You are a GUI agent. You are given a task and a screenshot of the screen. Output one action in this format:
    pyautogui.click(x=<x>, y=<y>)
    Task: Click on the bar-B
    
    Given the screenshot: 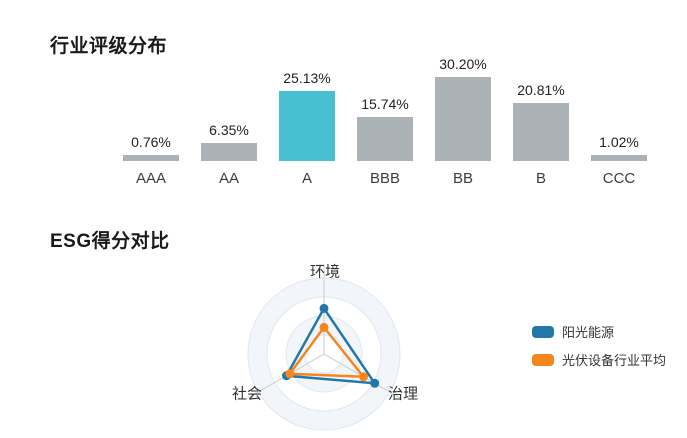 What is the action you would take?
    pyautogui.click(x=541, y=132)
    